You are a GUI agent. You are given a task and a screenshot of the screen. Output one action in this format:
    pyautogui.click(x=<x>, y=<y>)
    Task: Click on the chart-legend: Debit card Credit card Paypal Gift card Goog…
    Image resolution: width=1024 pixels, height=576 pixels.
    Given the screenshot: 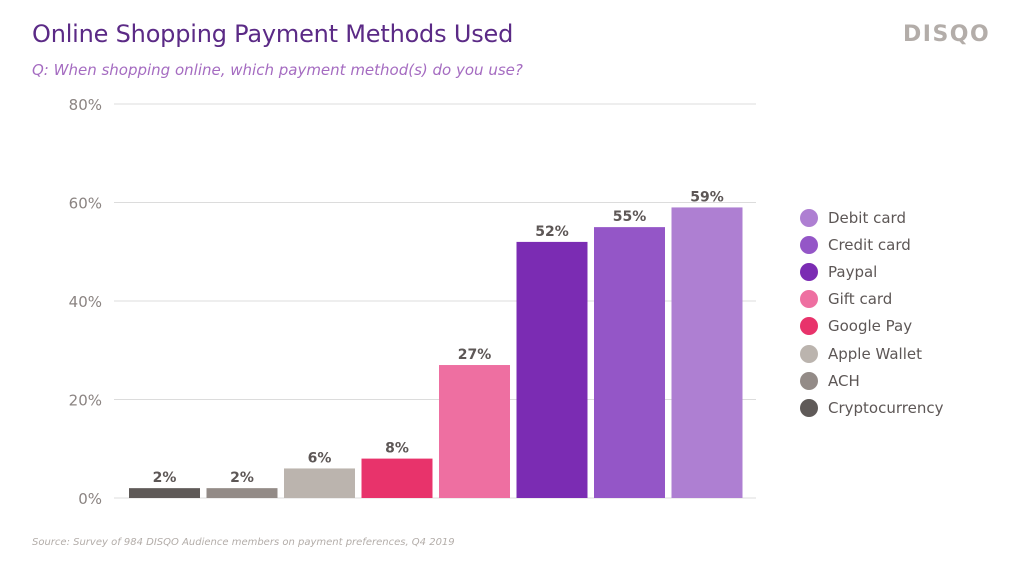 What is the action you would take?
    pyautogui.click(x=905, y=313)
    